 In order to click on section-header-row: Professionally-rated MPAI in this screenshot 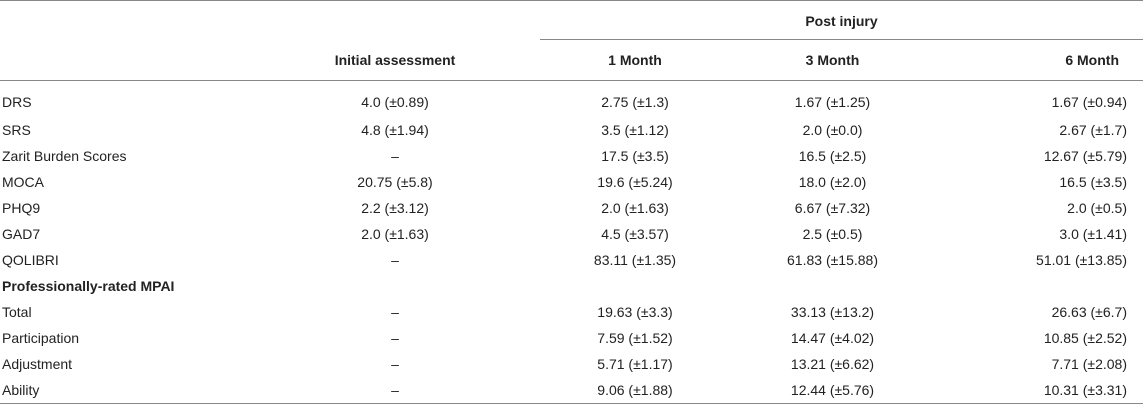, I will do `click(571, 286)`.